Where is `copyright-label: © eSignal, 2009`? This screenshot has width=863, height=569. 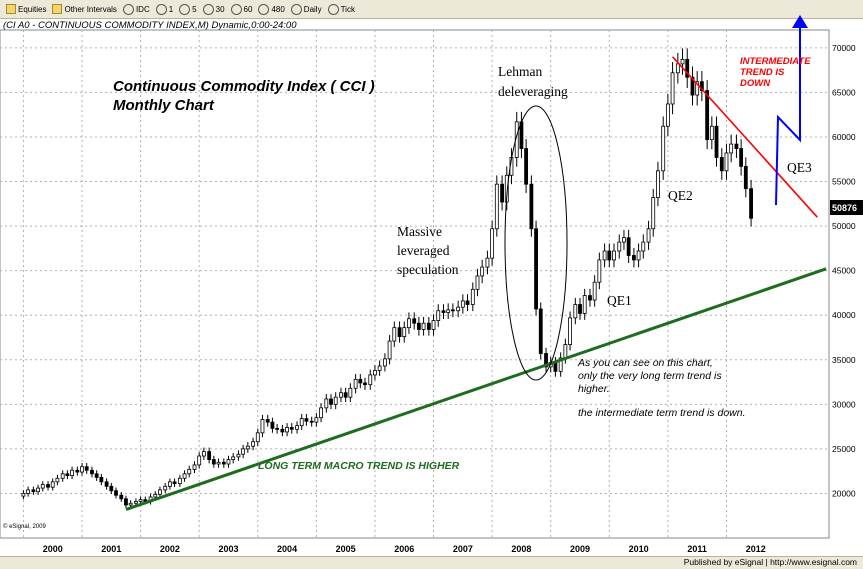 copyright-label: © eSignal, 2009 is located at coordinates (24, 526).